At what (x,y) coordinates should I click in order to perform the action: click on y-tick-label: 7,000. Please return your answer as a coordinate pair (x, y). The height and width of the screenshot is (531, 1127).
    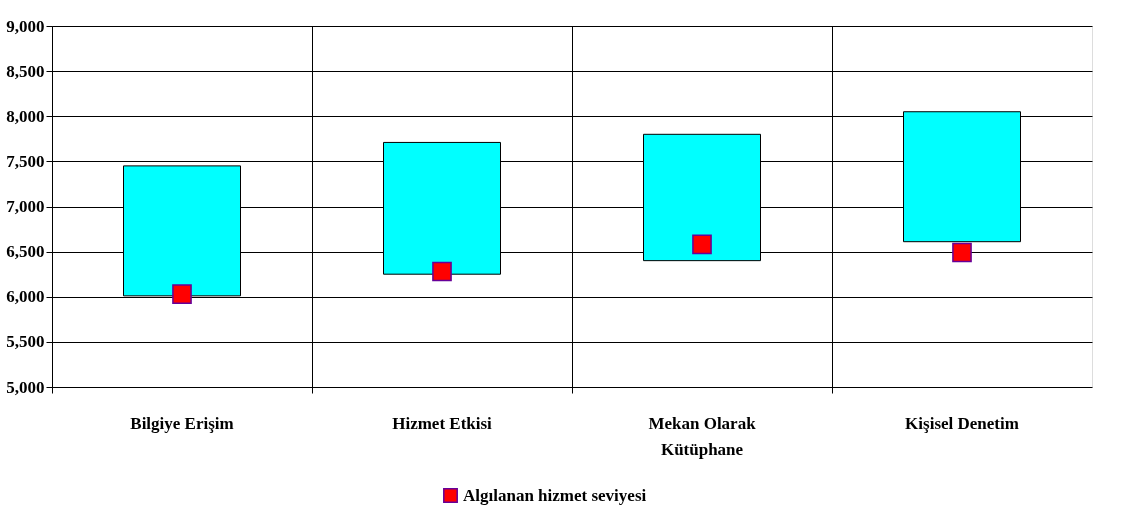
    Looking at the image, I should click on (25, 206).